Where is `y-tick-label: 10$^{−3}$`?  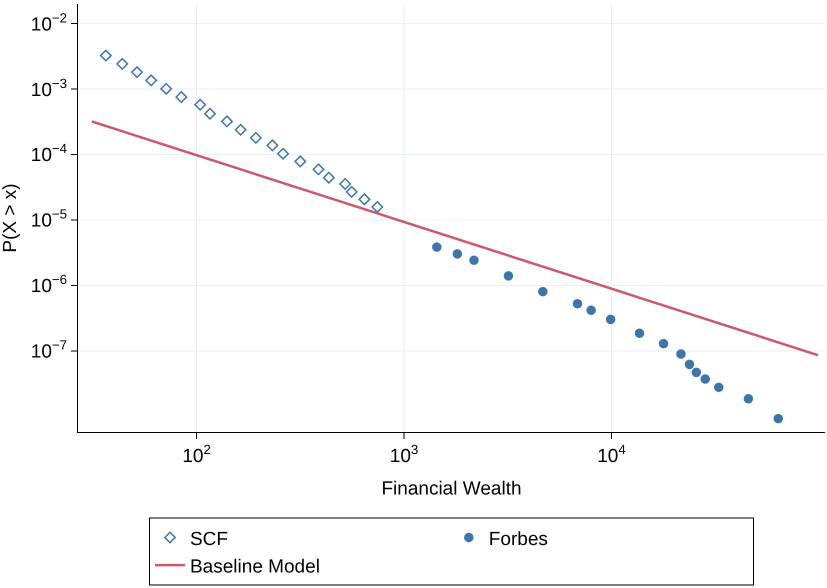 y-tick-label: 10$^{−3}$ is located at coordinates (49, 88).